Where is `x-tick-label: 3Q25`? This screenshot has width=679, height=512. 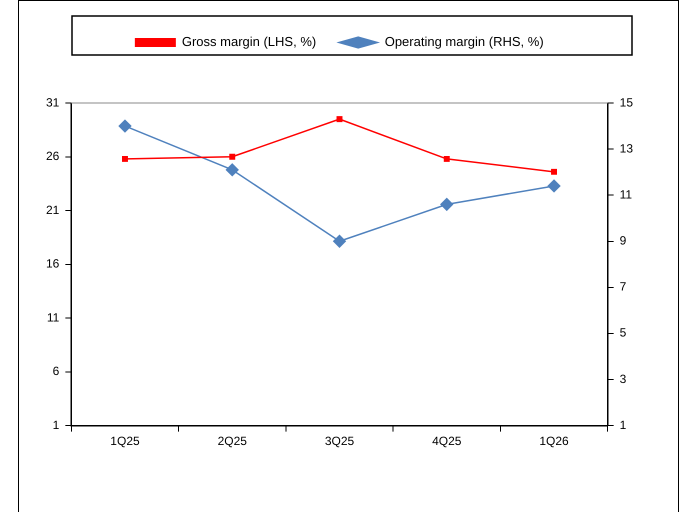 x-tick-label: 3Q25 is located at coordinates (339, 441).